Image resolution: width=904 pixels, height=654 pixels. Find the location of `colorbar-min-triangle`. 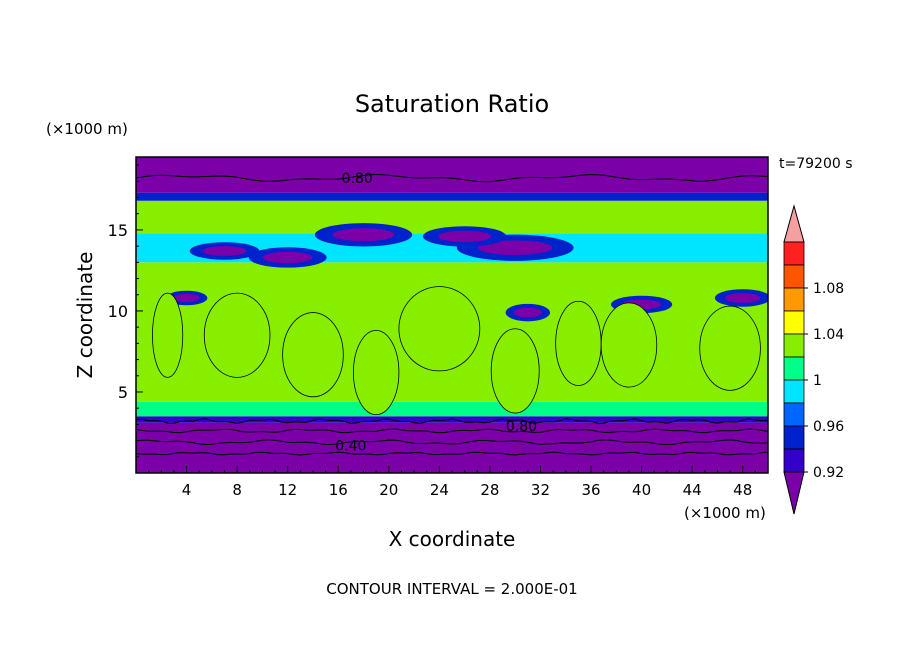

colorbar-min-triangle is located at coordinates (794, 493).